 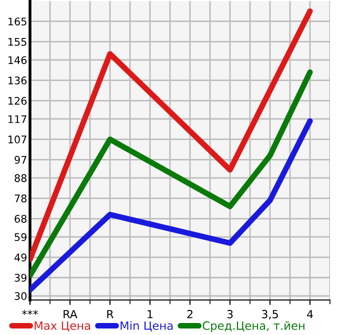 What do you see at coordinates (20, 160) in the screenshot?
I see `y-tick-label: 97` at bounding box center [20, 160].